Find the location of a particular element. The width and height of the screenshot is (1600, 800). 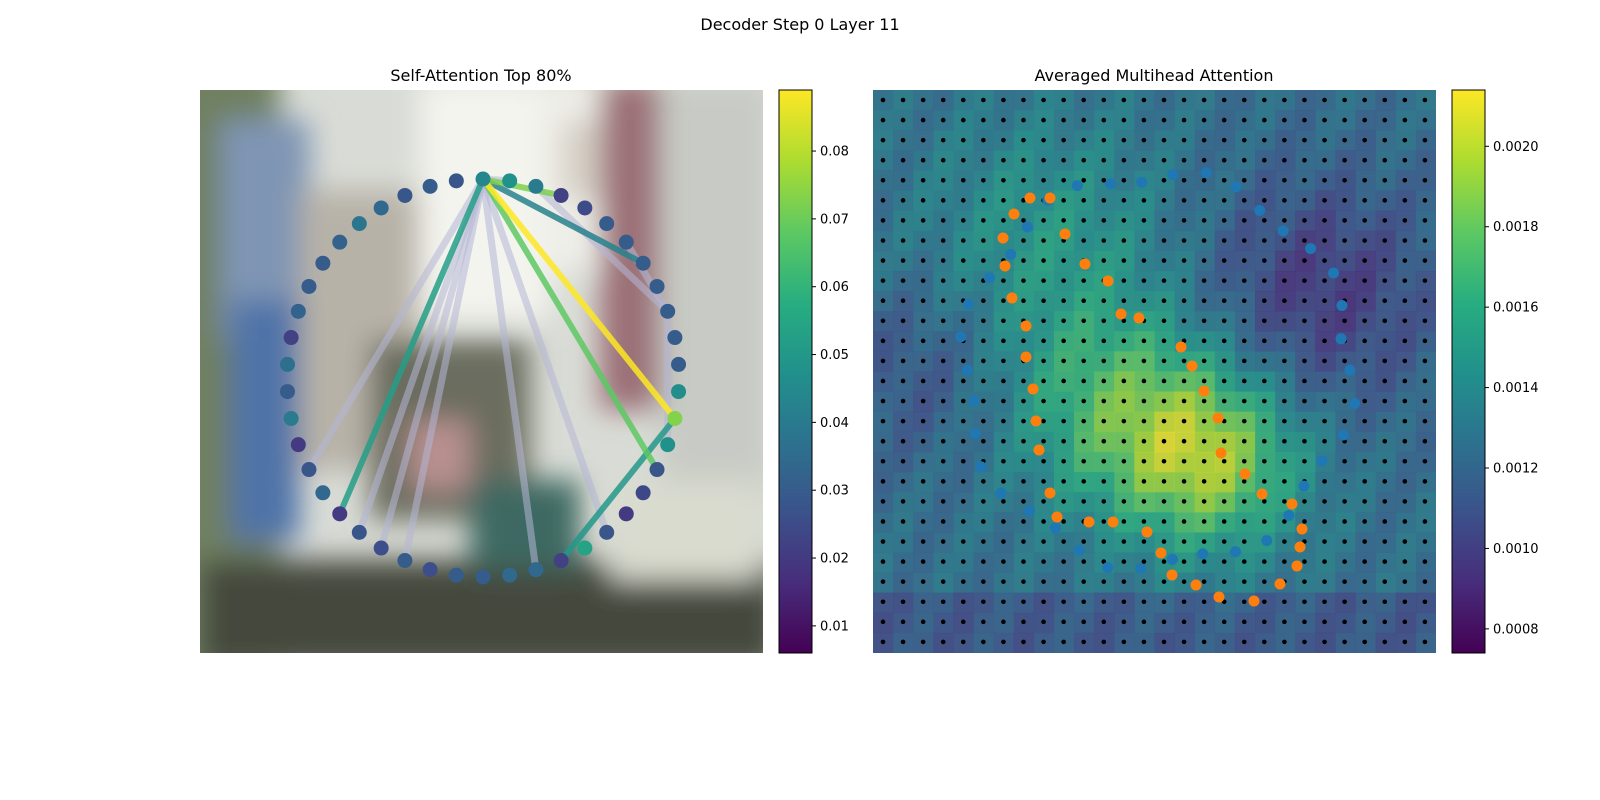

colorbar-tick-label: 0.07 is located at coordinates (834, 219).